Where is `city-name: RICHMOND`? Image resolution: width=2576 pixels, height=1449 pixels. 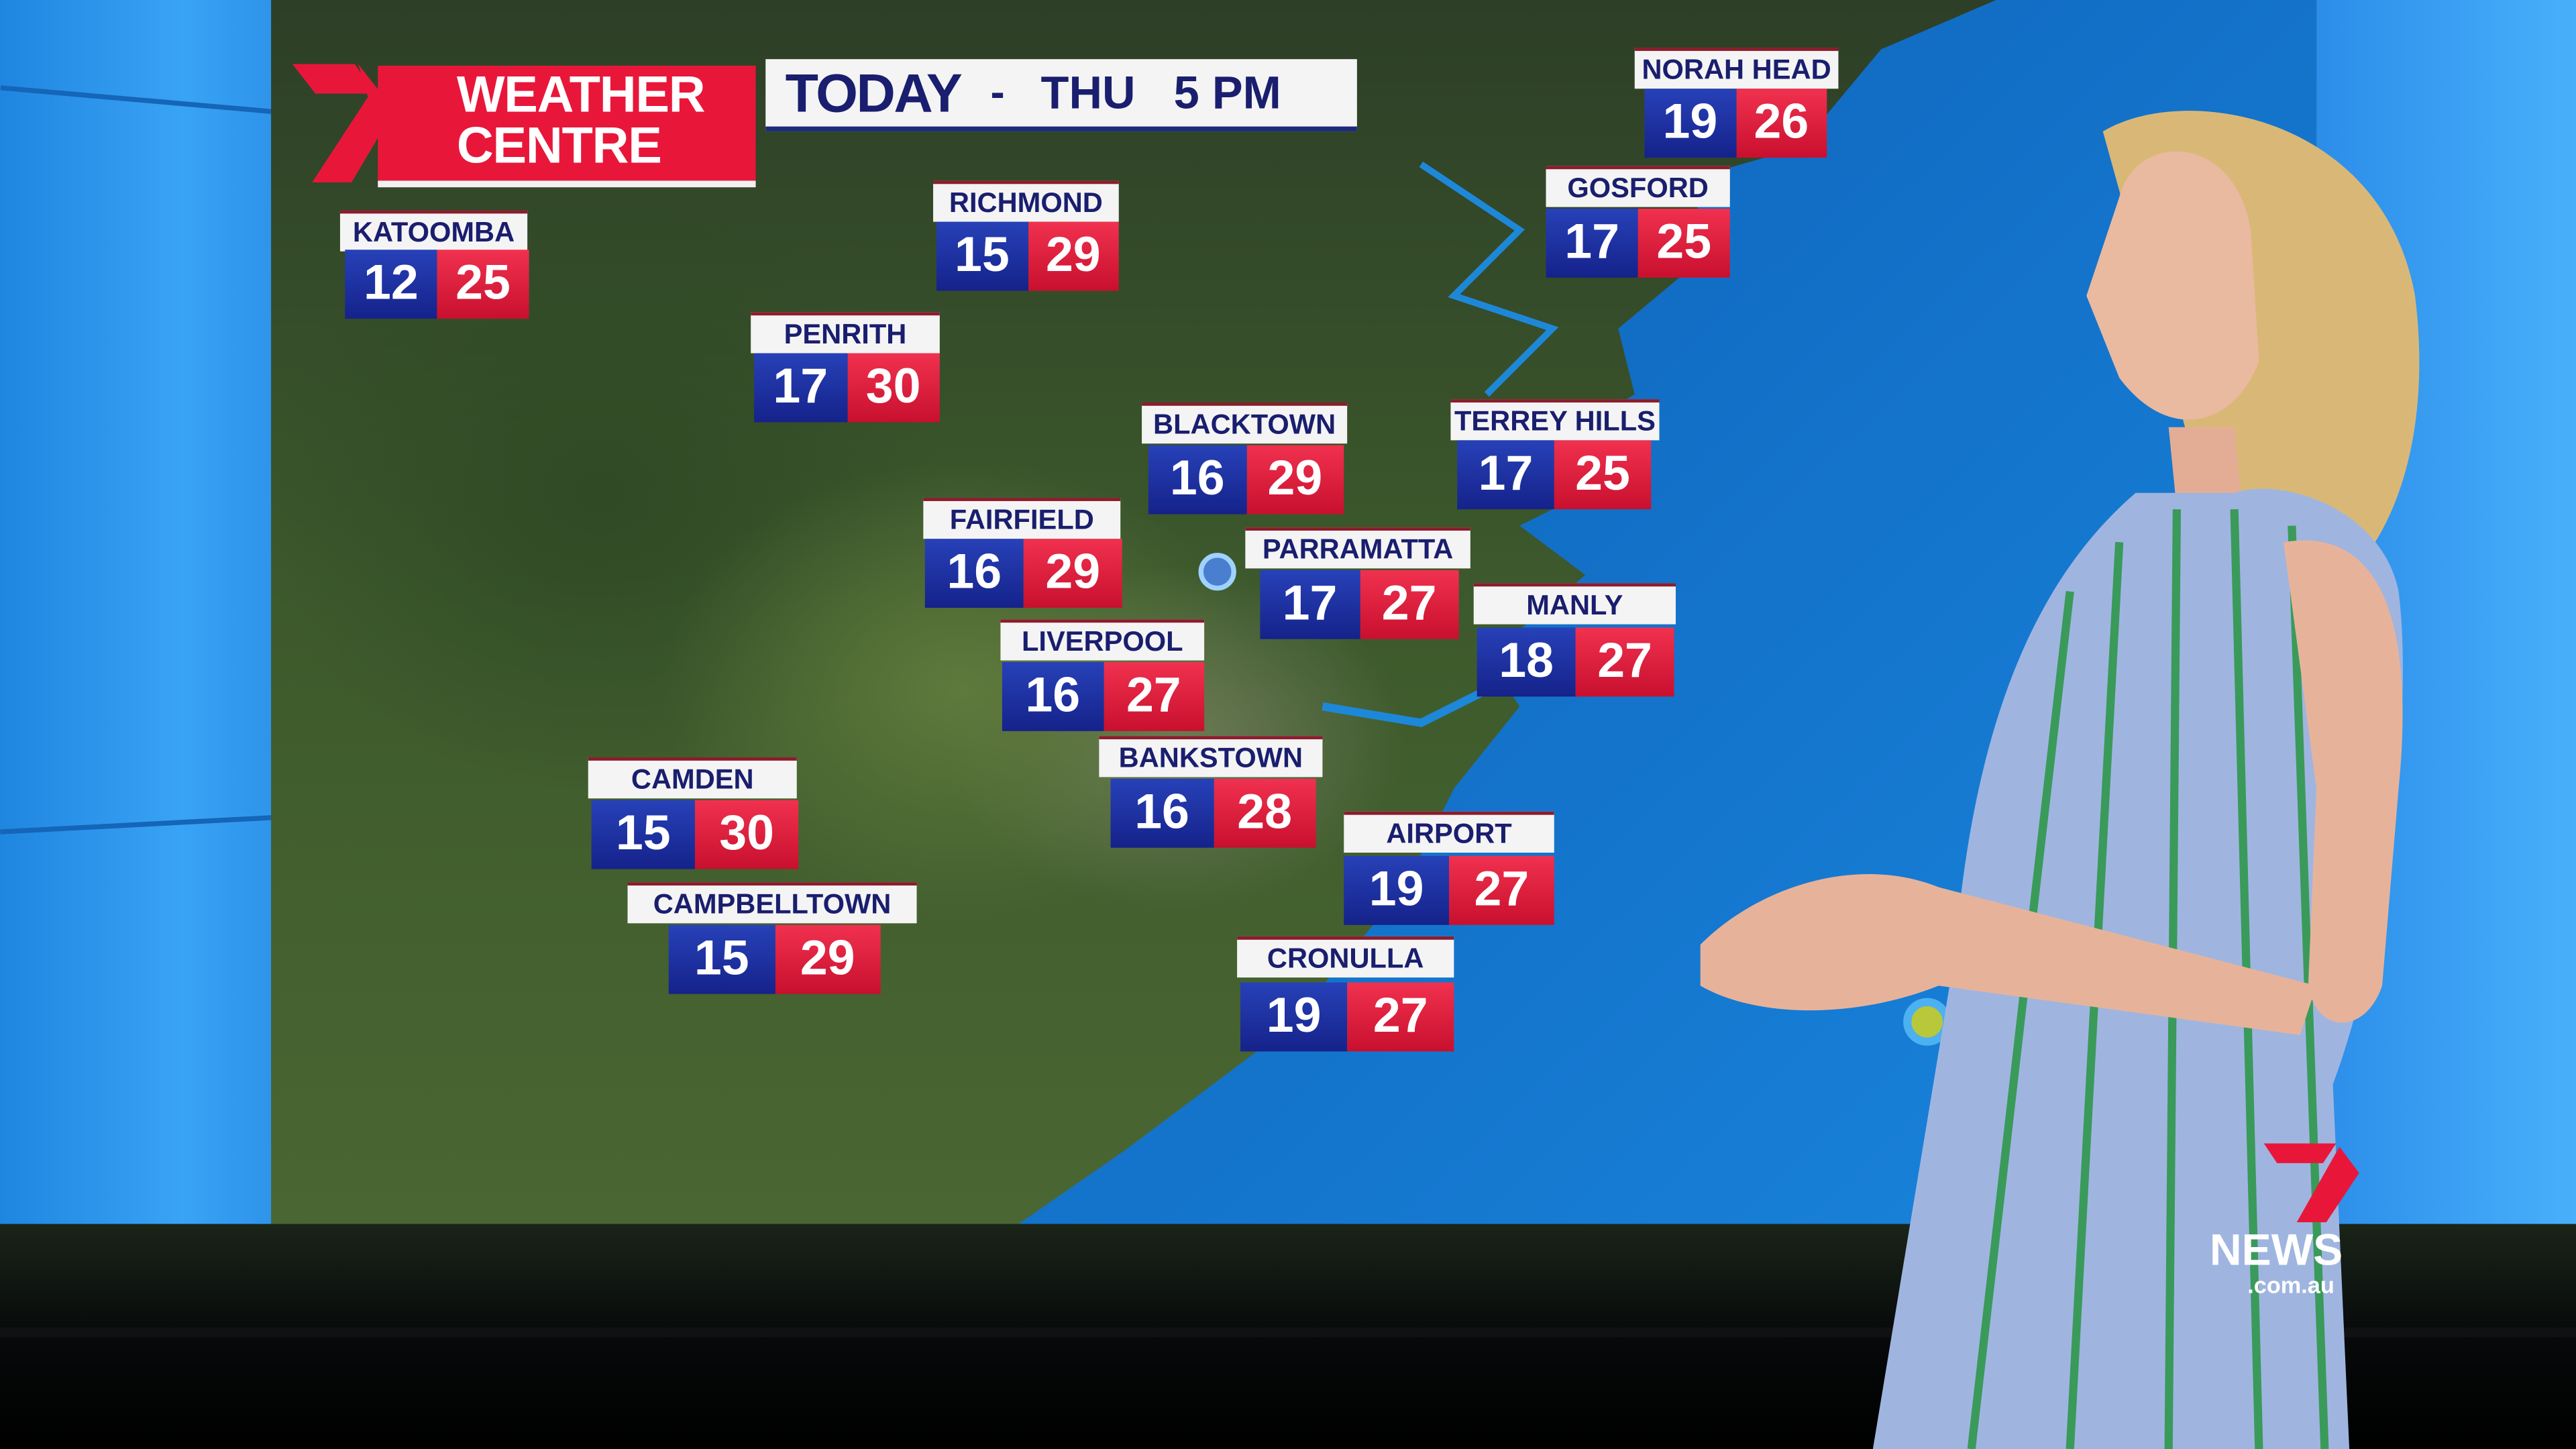
city-name: RICHMOND is located at coordinates (1026, 201).